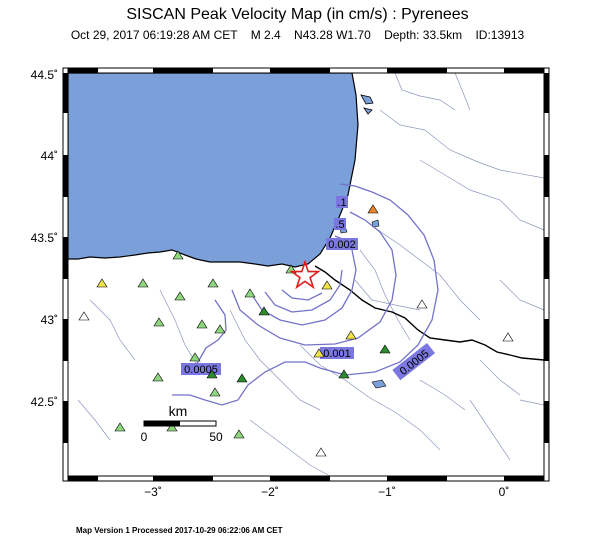  What do you see at coordinates (387, 492) in the screenshot?
I see `lon-tick-minus1: −1˚` at bounding box center [387, 492].